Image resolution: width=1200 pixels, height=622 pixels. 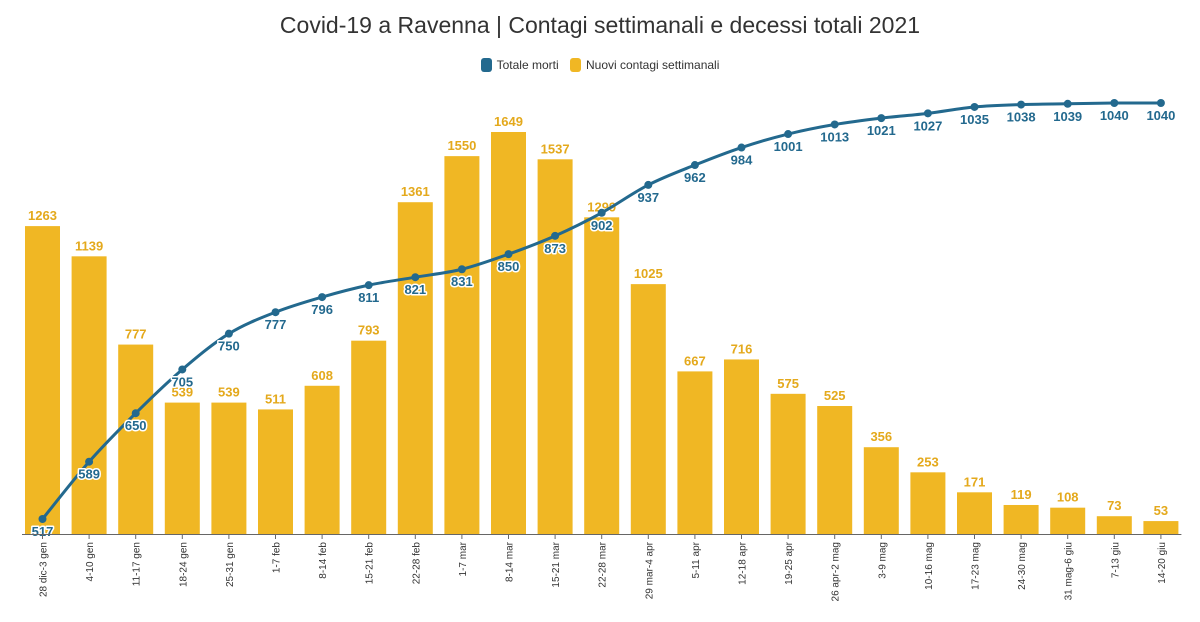 I want to click on bar-value-label: 608, so click(x=322, y=375).